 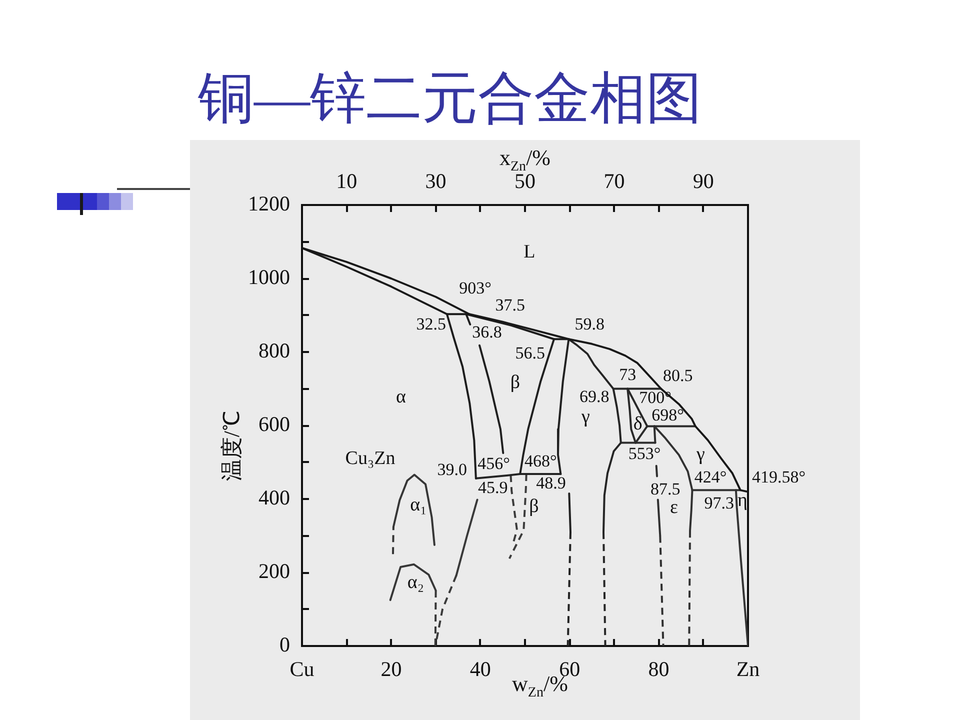 I want to click on annotation: 59.8, so click(x=589, y=324).